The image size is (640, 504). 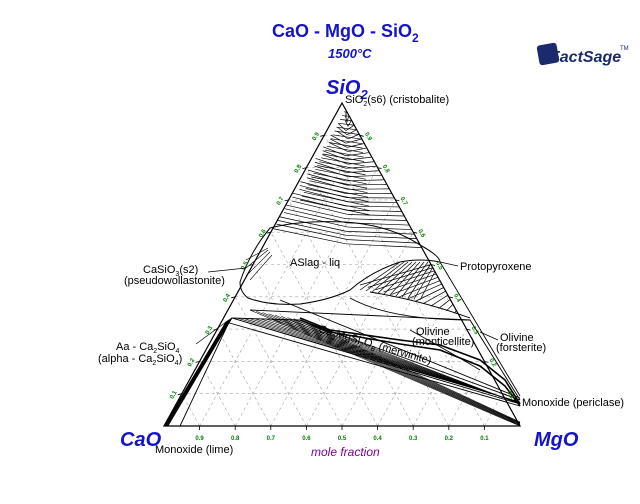 What do you see at coordinates (235, 439) in the screenshot?
I see `tick-label-bottom: 0.8` at bounding box center [235, 439].